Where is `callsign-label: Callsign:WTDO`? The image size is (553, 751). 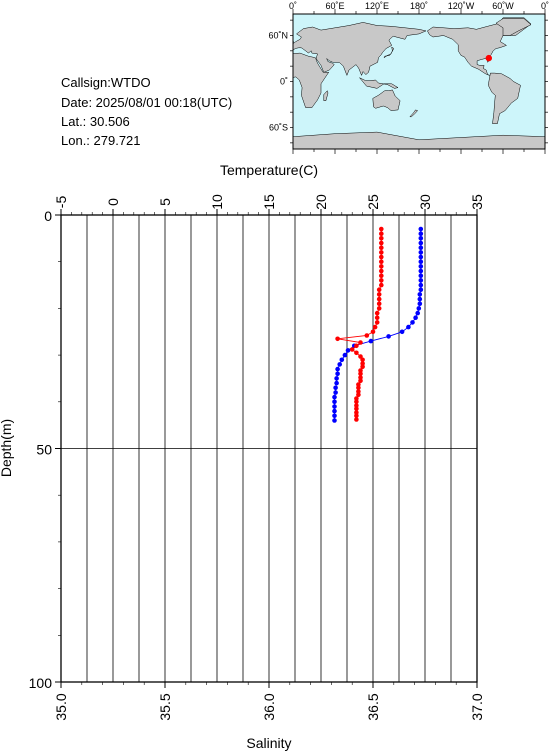 callsign-label: Callsign:WTDO is located at coordinates (106, 82).